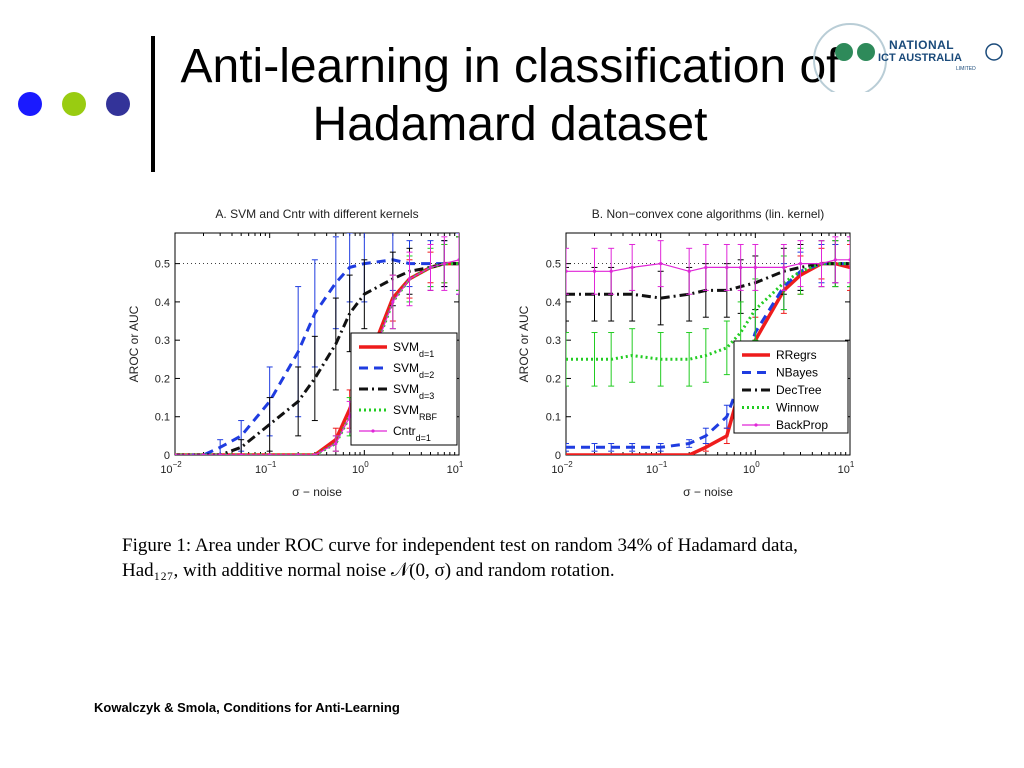  I want to click on legend-label: SVMd=3, so click(413, 391).